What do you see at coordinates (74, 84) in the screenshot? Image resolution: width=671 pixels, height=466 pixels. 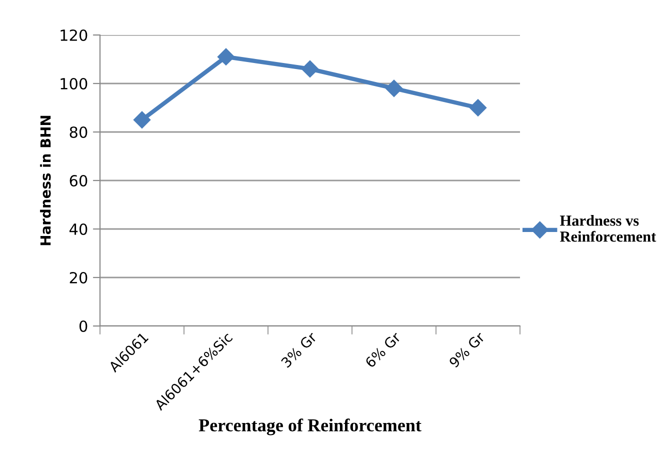 I see `y-tick-label: 100` at bounding box center [74, 84].